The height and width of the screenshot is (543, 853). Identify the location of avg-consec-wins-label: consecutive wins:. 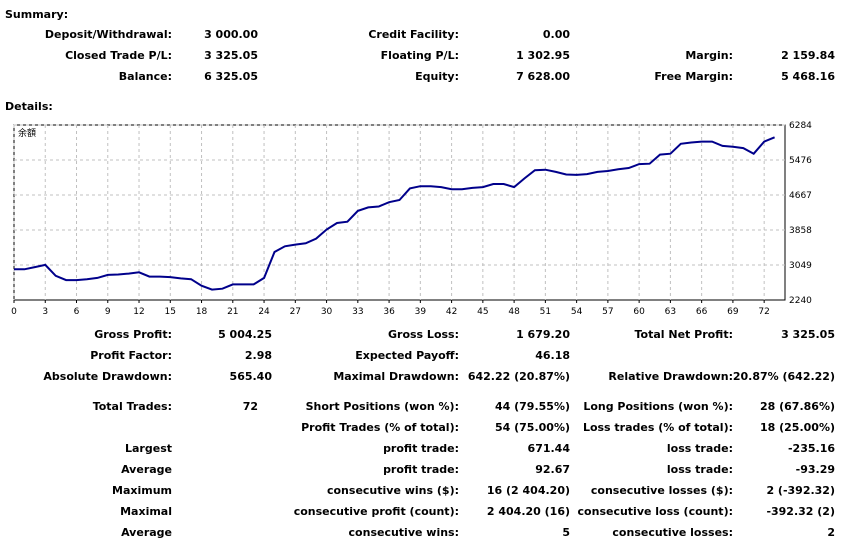
(403, 532).